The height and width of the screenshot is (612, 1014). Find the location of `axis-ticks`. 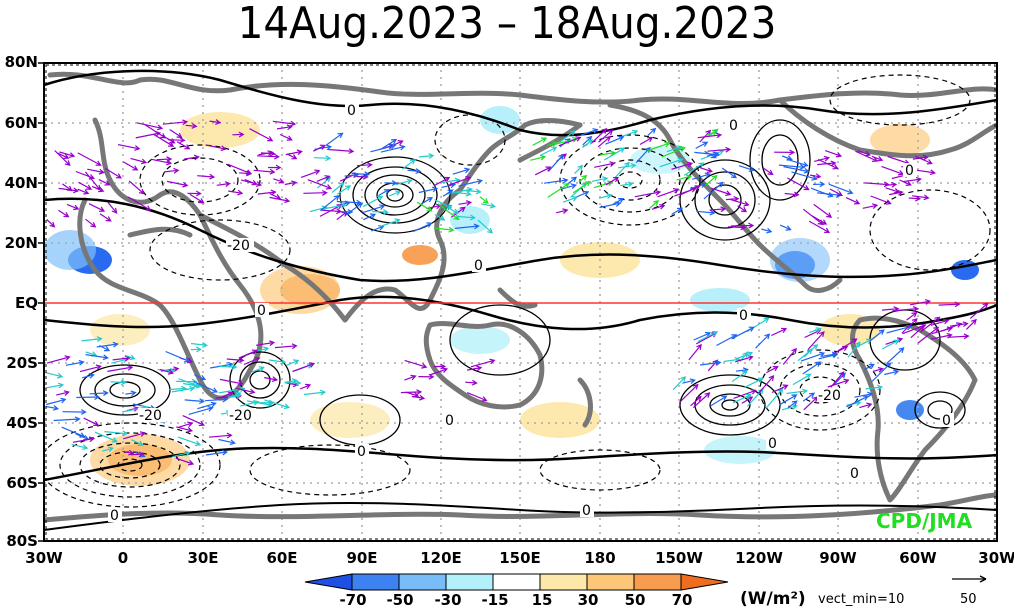

axis-ticks is located at coordinates (41, 302).